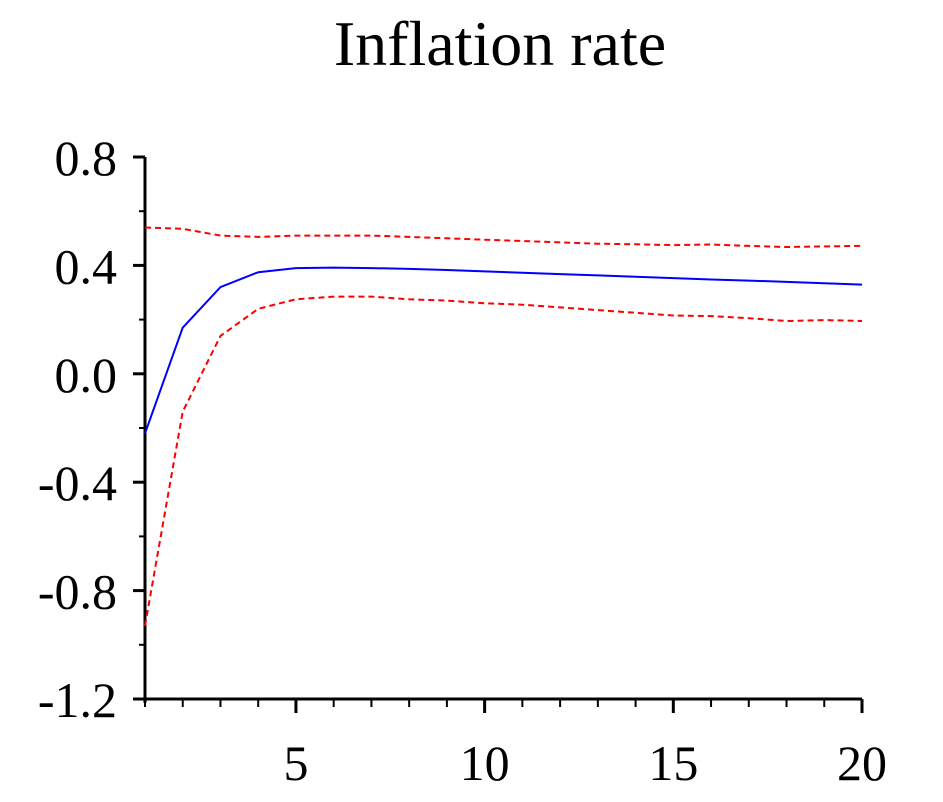 This screenshot has width=943, height=802. I want to click on y-tick-label: -0.8, so click(77, 592).